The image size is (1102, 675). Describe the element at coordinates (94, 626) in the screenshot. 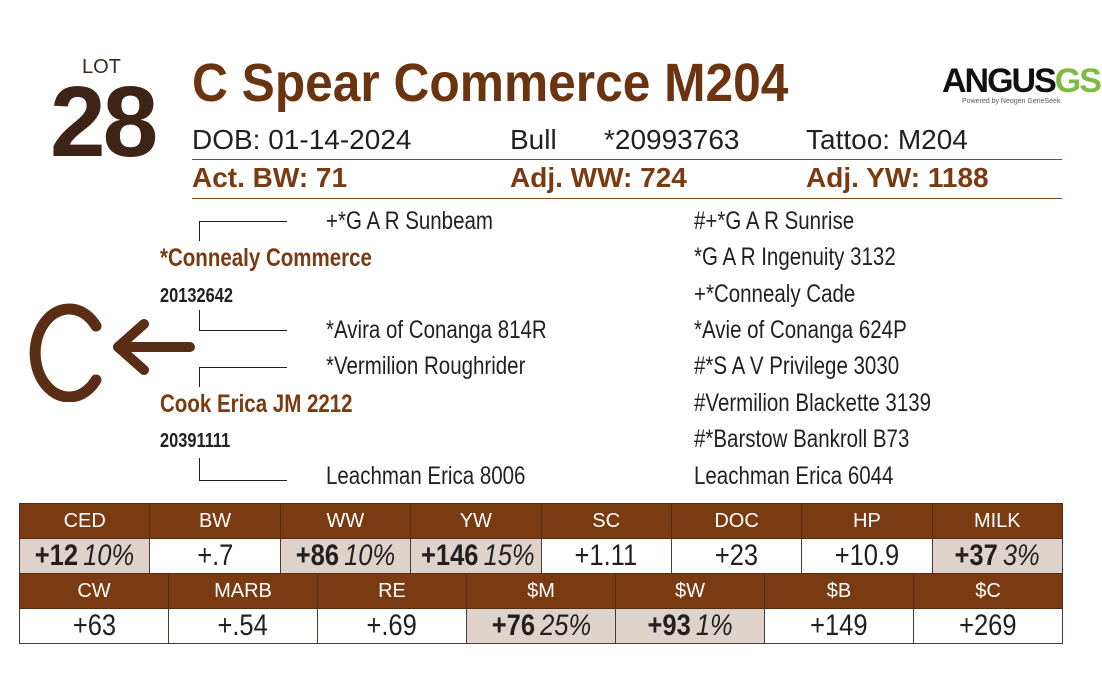

I see `epd-value: +63` at that location.